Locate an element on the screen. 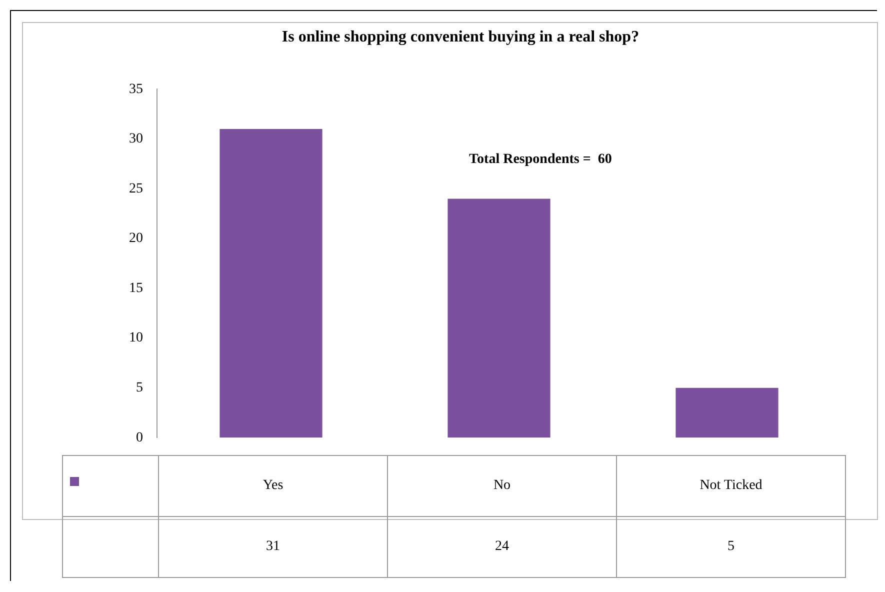 Image resolution: width=885 pixels, height=592 pixels. y-tick-label: 10 is located at coordinates (136, 338).